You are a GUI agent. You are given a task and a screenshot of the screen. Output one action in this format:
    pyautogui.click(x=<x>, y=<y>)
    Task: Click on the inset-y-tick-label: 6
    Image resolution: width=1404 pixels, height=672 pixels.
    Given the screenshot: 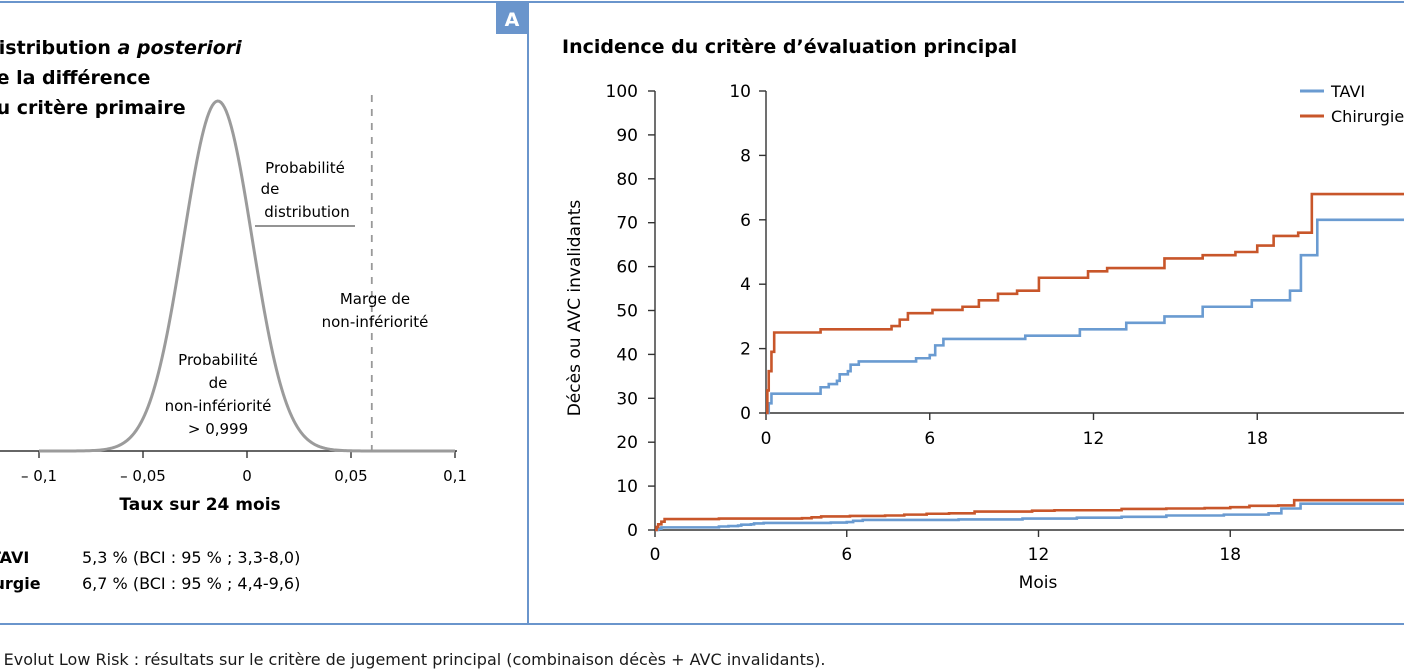 What is the action you would take?
    pyautogui.click(x=745, y=221)
    